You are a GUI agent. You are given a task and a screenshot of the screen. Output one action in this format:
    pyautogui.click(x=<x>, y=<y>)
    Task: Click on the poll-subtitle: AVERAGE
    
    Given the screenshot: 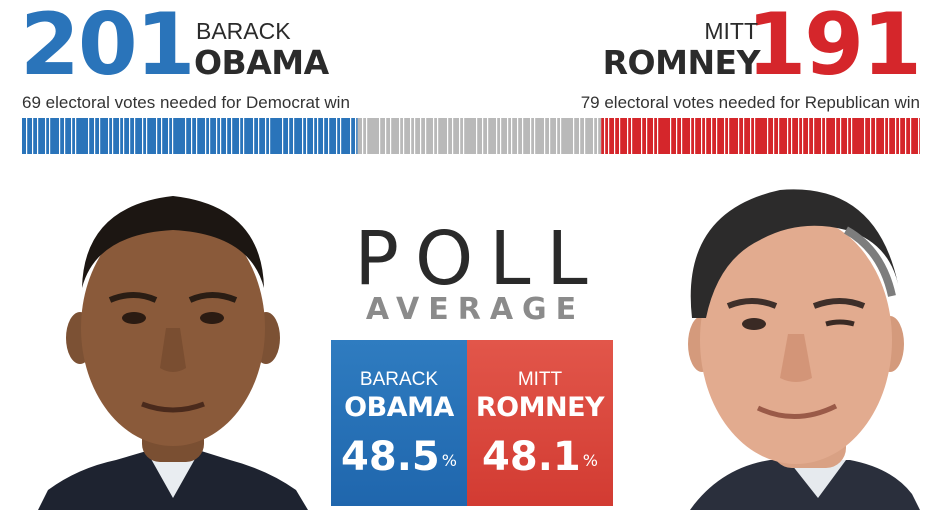 What is the action you would take?
    pyautogui.click(x=475, y=309)
    